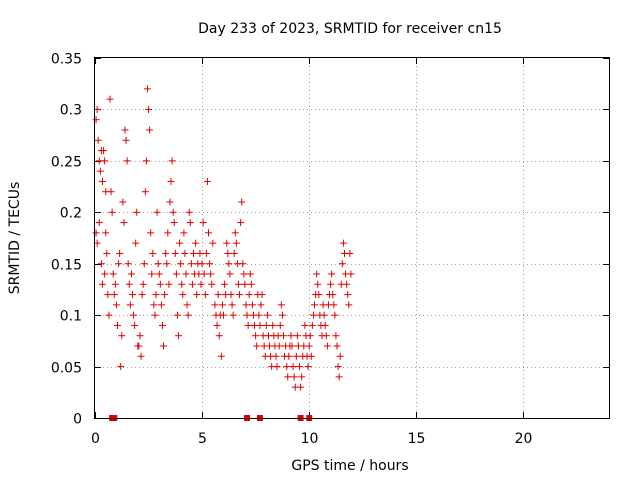 Image resolution: width=640 pixels, height=480 pixels. I want to click on x-tick-label: 10, so click(310, 439).